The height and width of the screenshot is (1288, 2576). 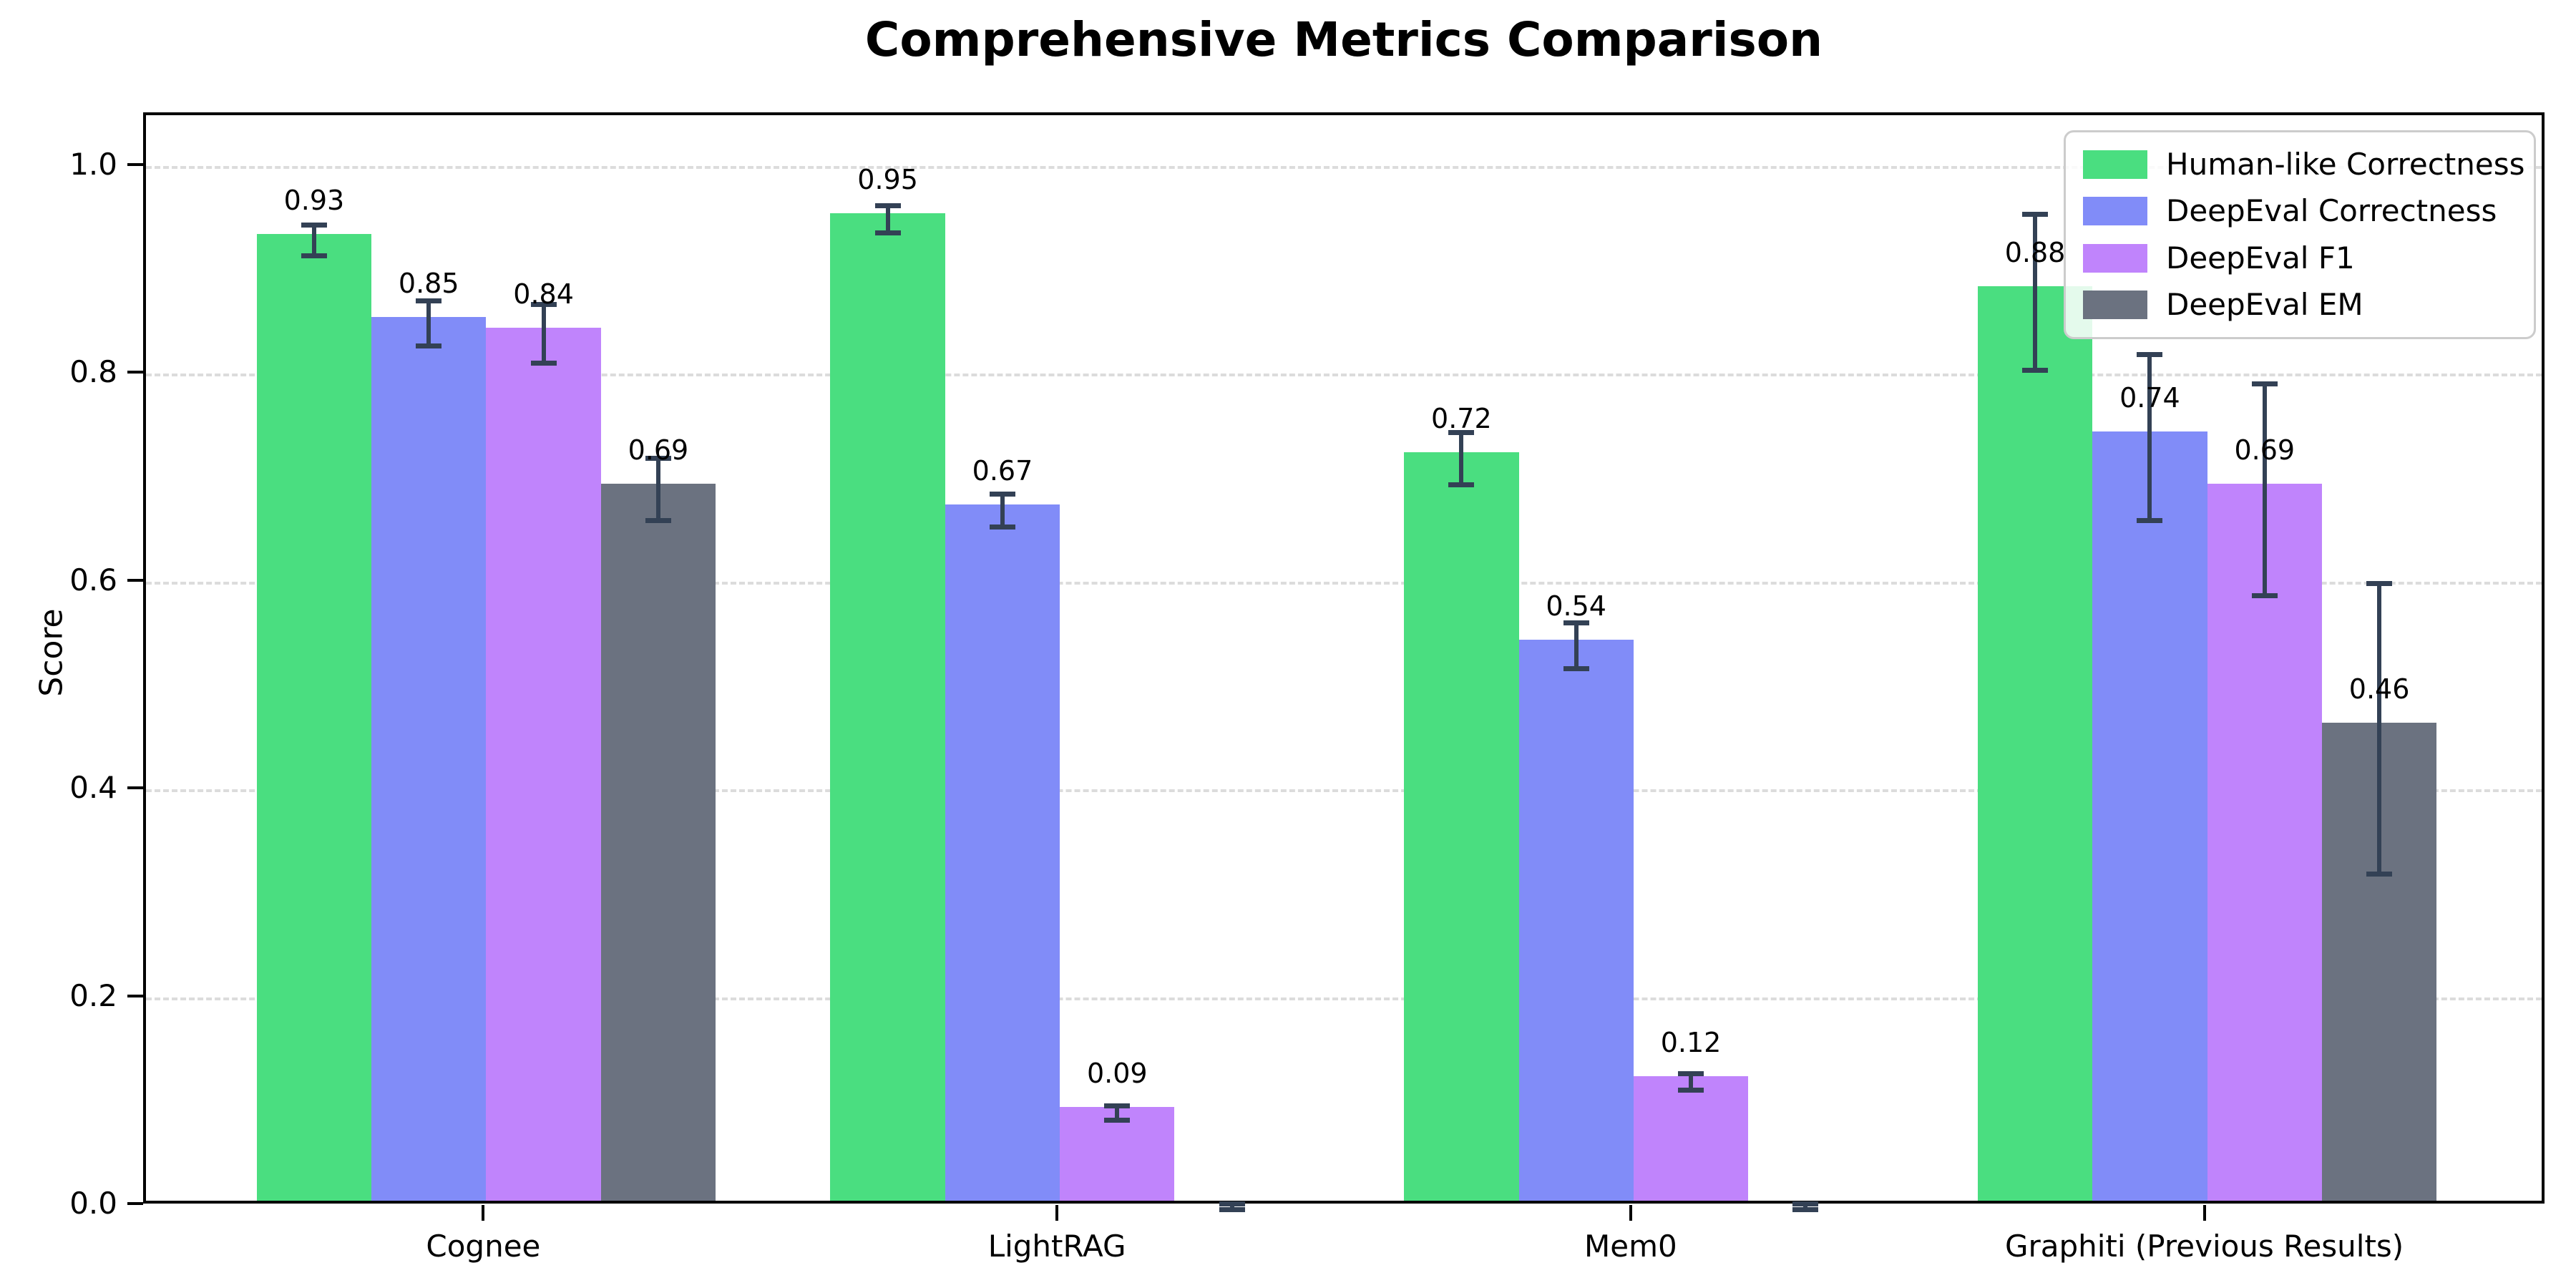 I want to click on bar-value-label: 0.84, so click(x=543, y=294).